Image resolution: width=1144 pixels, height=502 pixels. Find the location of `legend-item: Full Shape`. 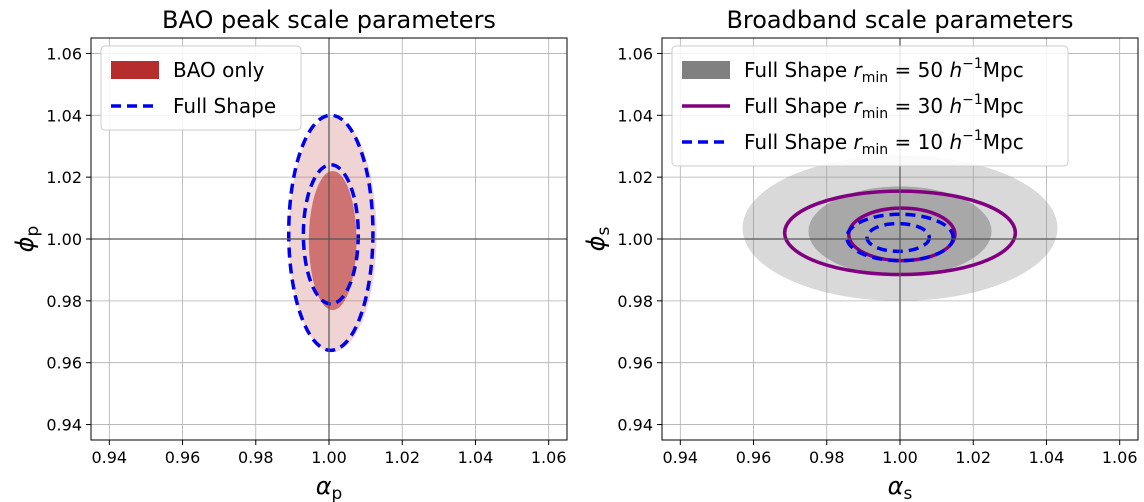

legend-item: Full Shape is located at coordinates (193, 106).